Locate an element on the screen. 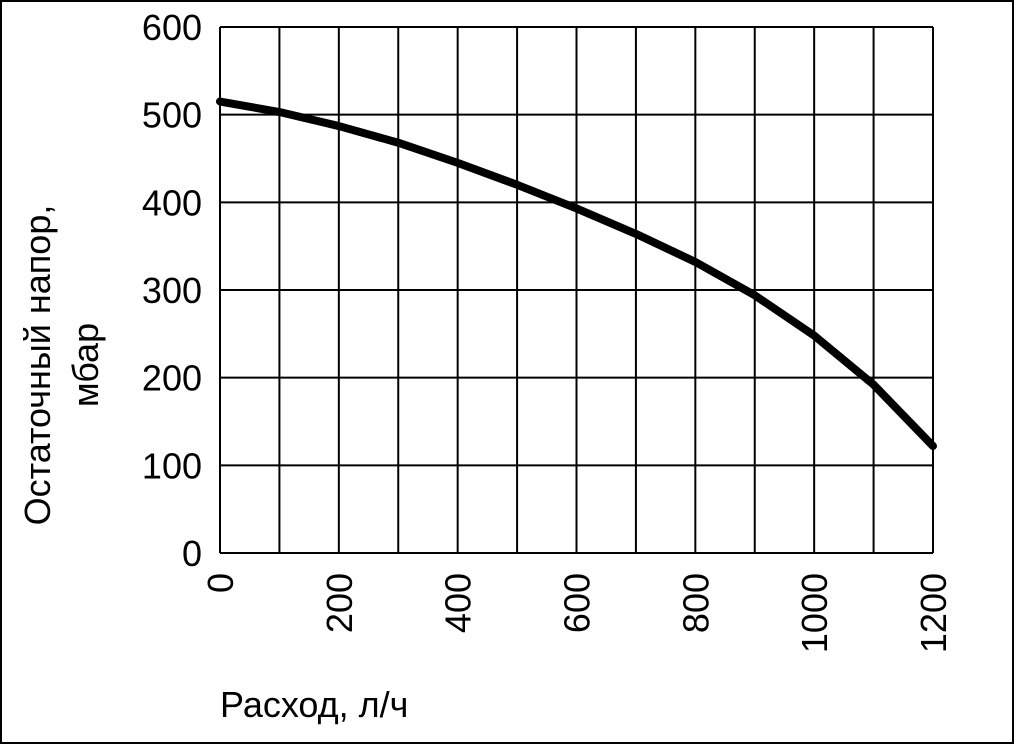 The height and width of the screenshot is (744, 1014). y-tick-label: 200 is located at coordinates (172, 378).